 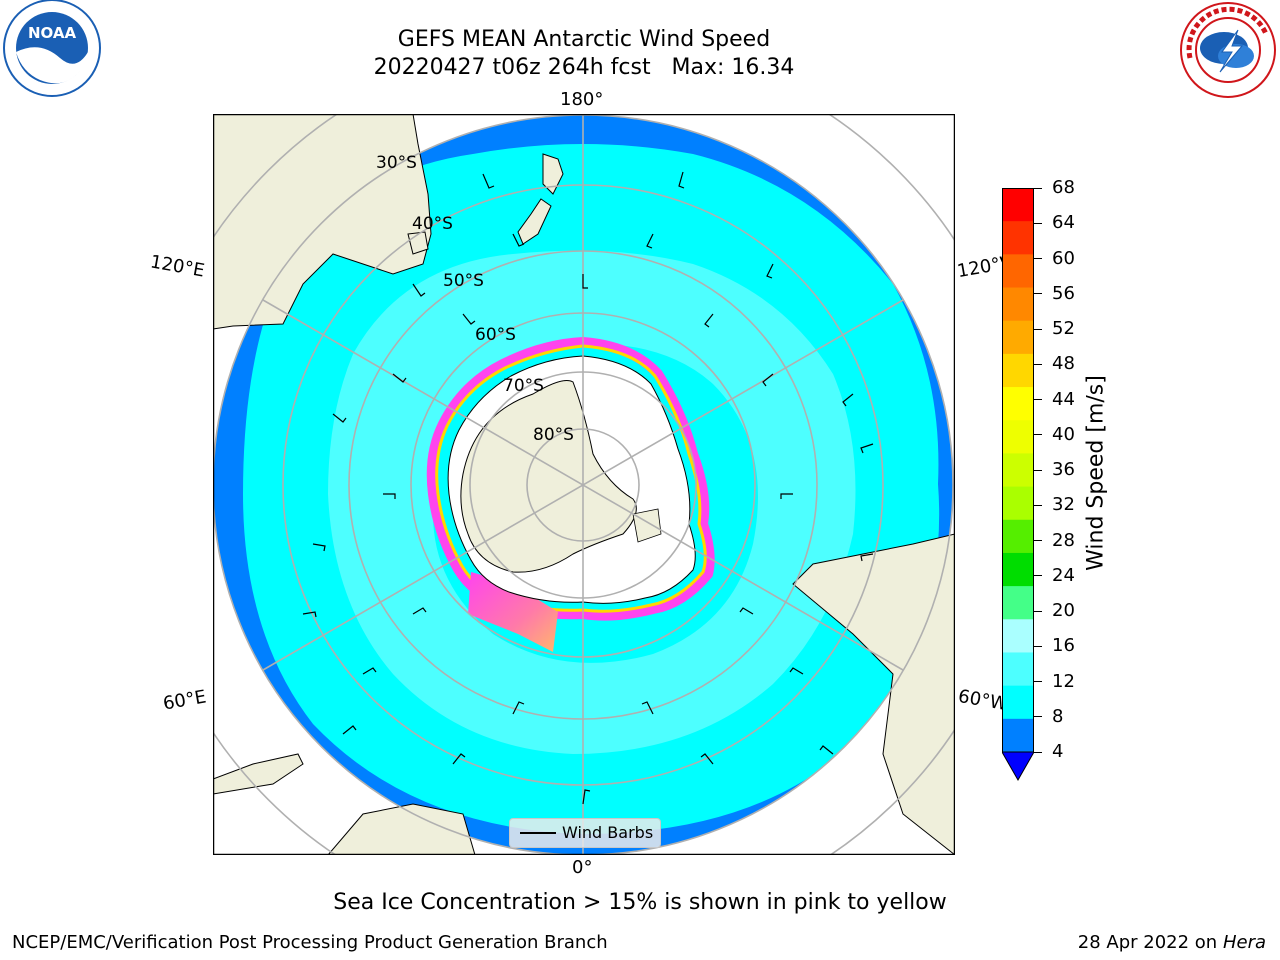 What do you see at coordinates (523, 386) in the screenshot?
I see `lat-label-70s: 70°S` at bounding box center [523, 386].